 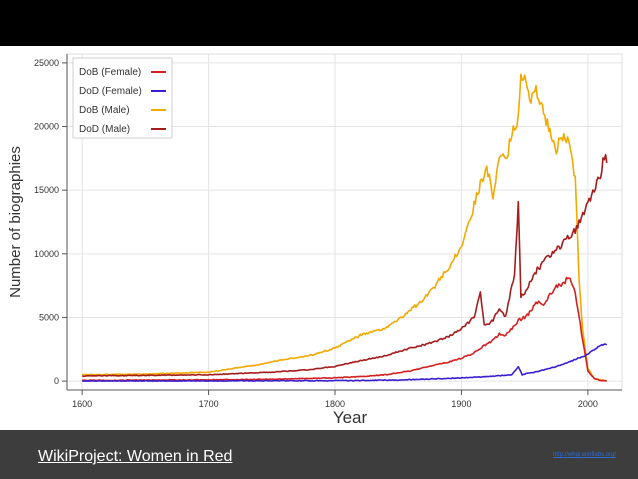 I want to click on y-tick-label: 5000, so click(x=49, y=317).